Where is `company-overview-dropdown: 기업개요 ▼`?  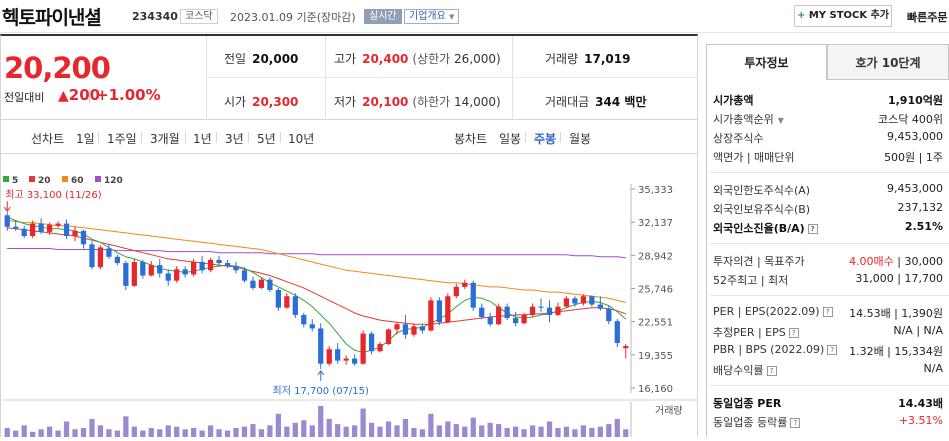
company-overview-dropdown: 기업개요 ▼ is located at coordinates (432, 16).